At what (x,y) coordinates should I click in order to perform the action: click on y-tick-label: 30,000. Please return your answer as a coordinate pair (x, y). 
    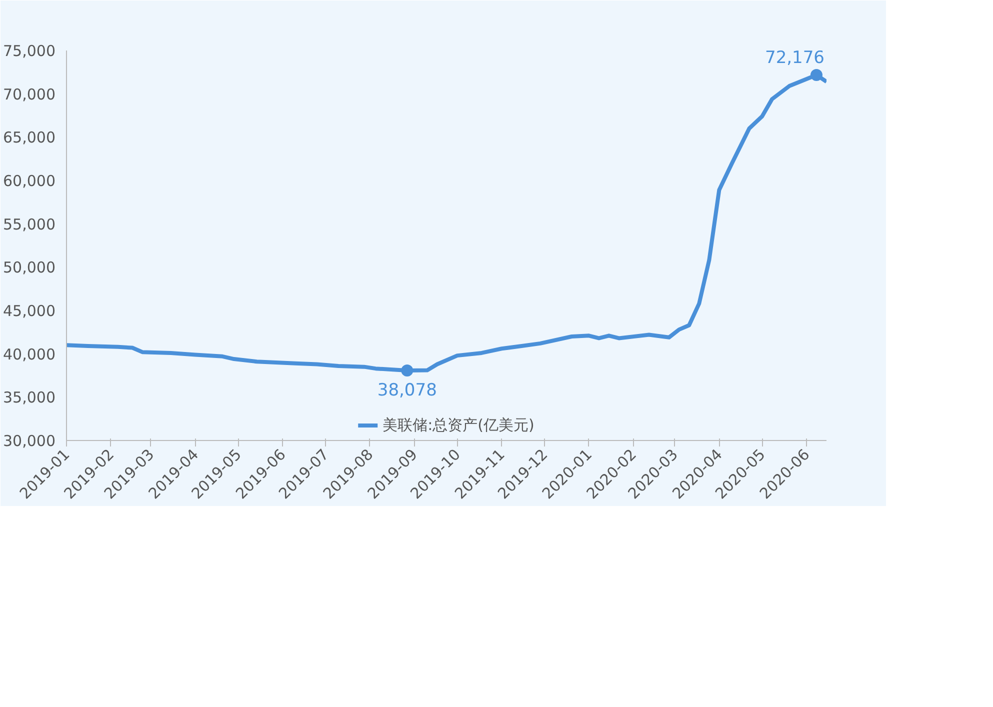
    Looking at the image, I should click on (29, 441).